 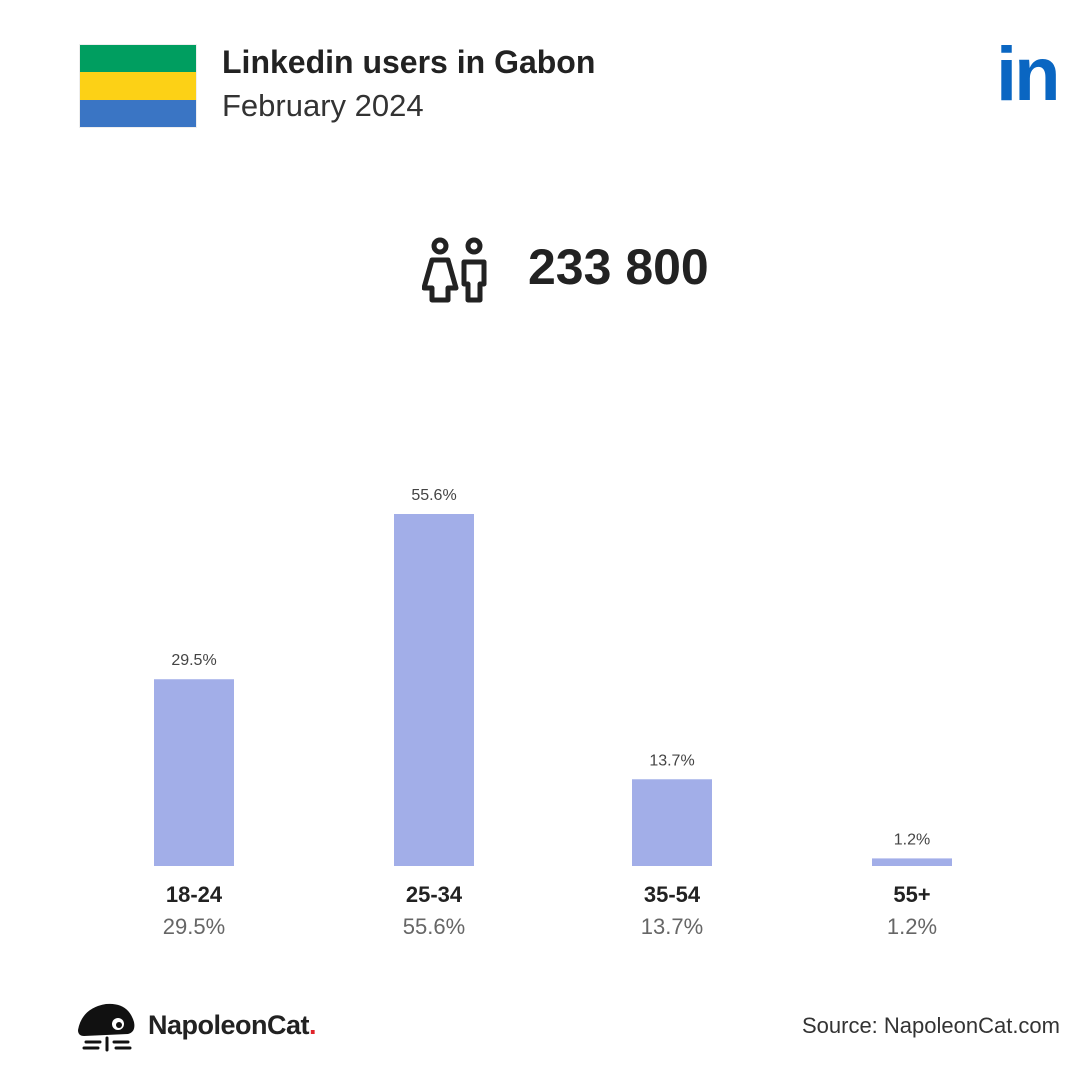 I want to click on category-percentage: 29.5%, so click(x=194, y=926).